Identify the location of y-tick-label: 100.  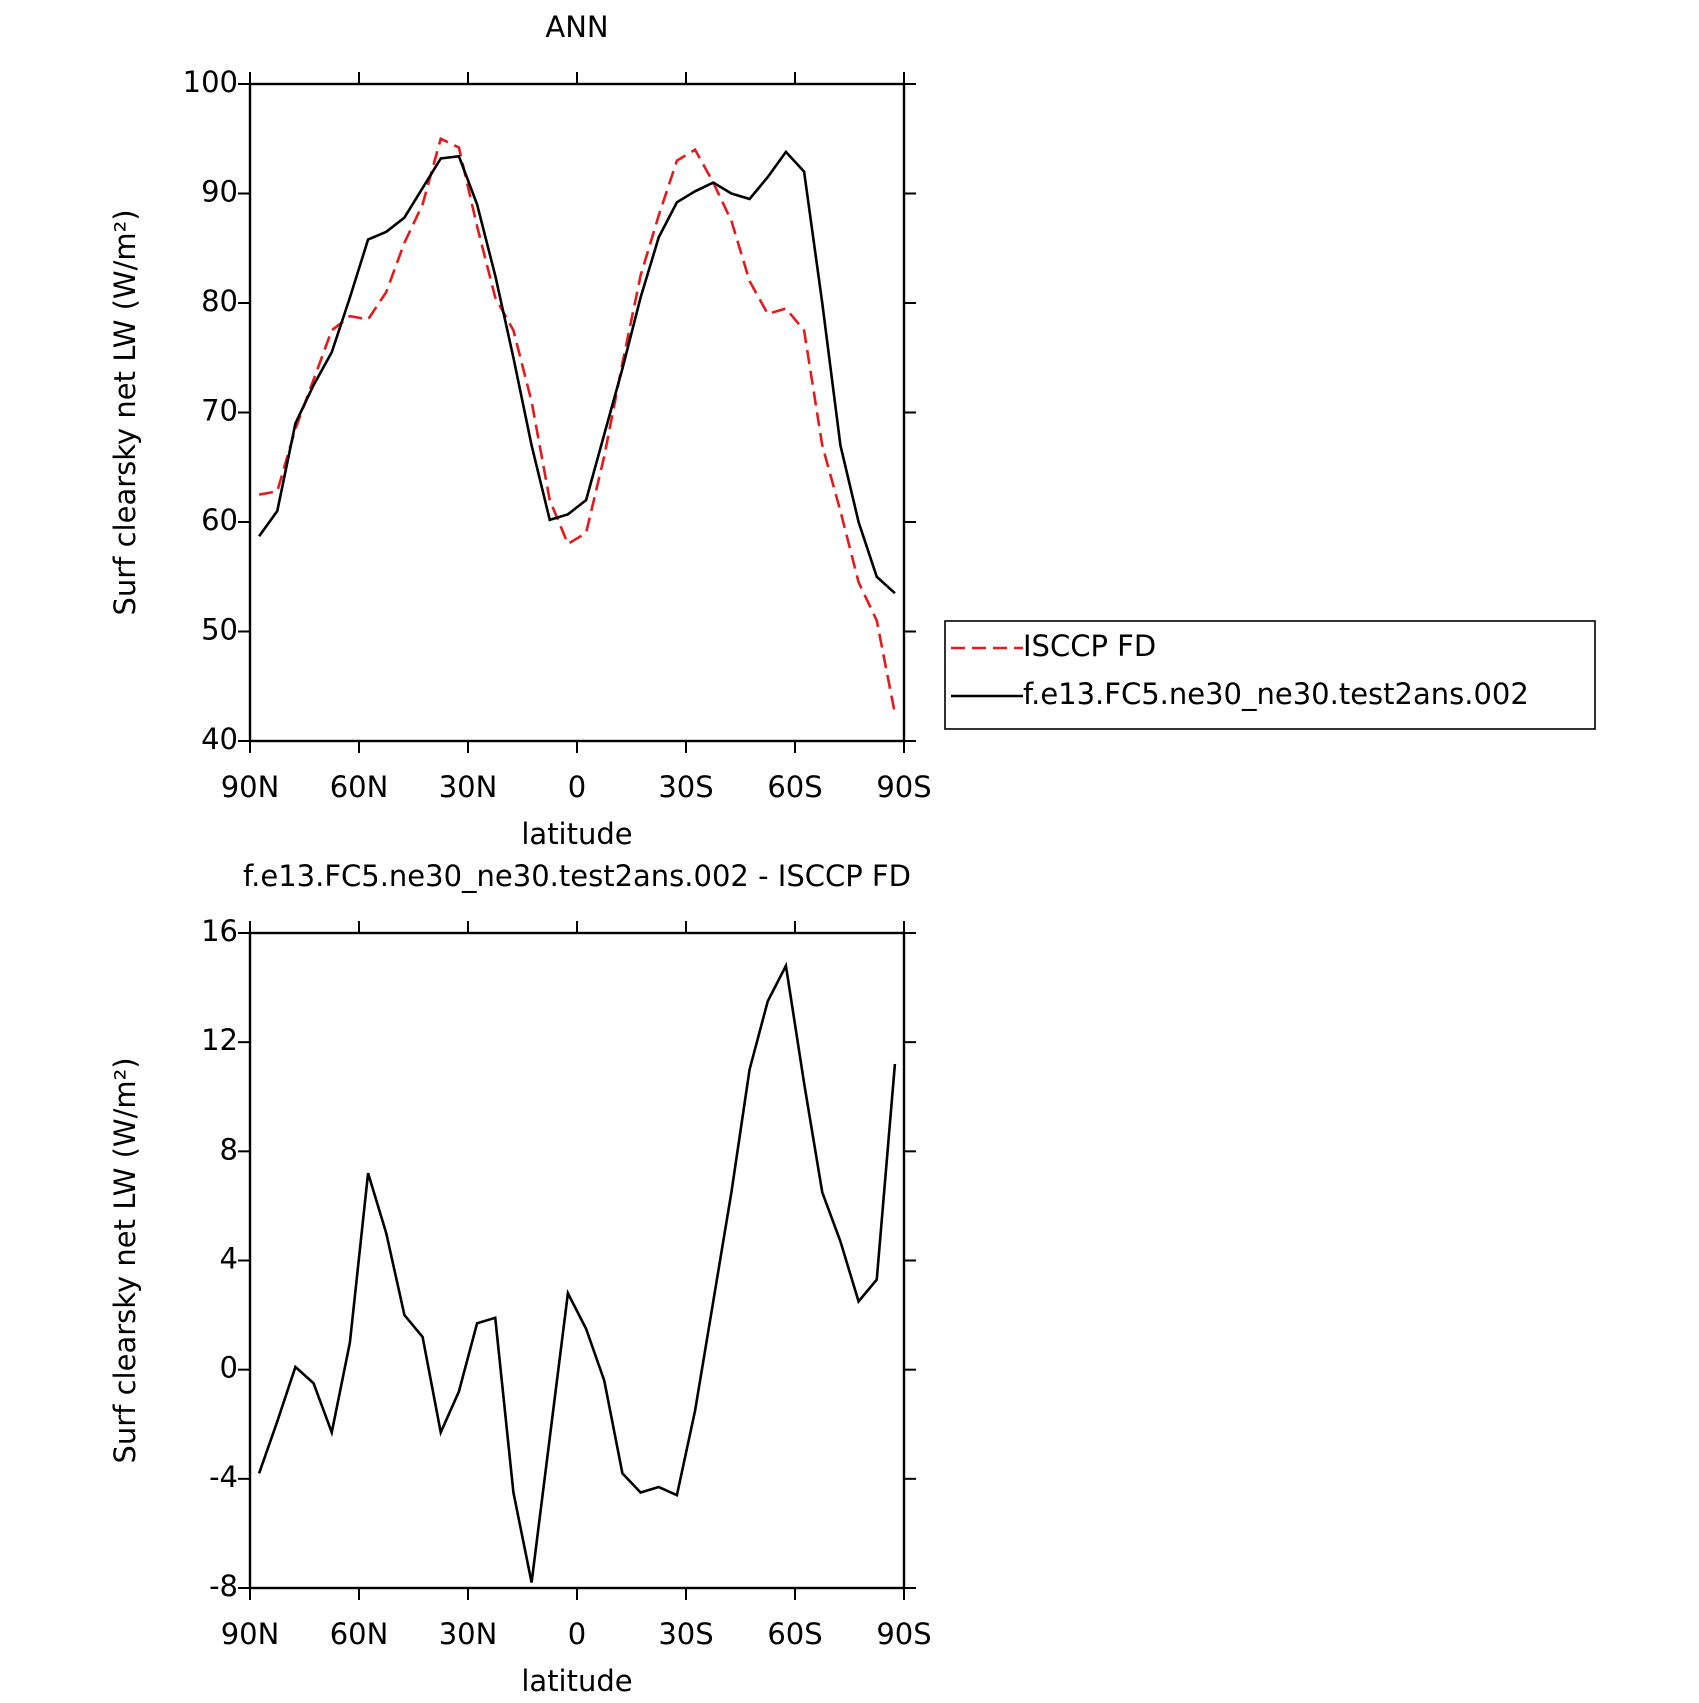
(210, 82).